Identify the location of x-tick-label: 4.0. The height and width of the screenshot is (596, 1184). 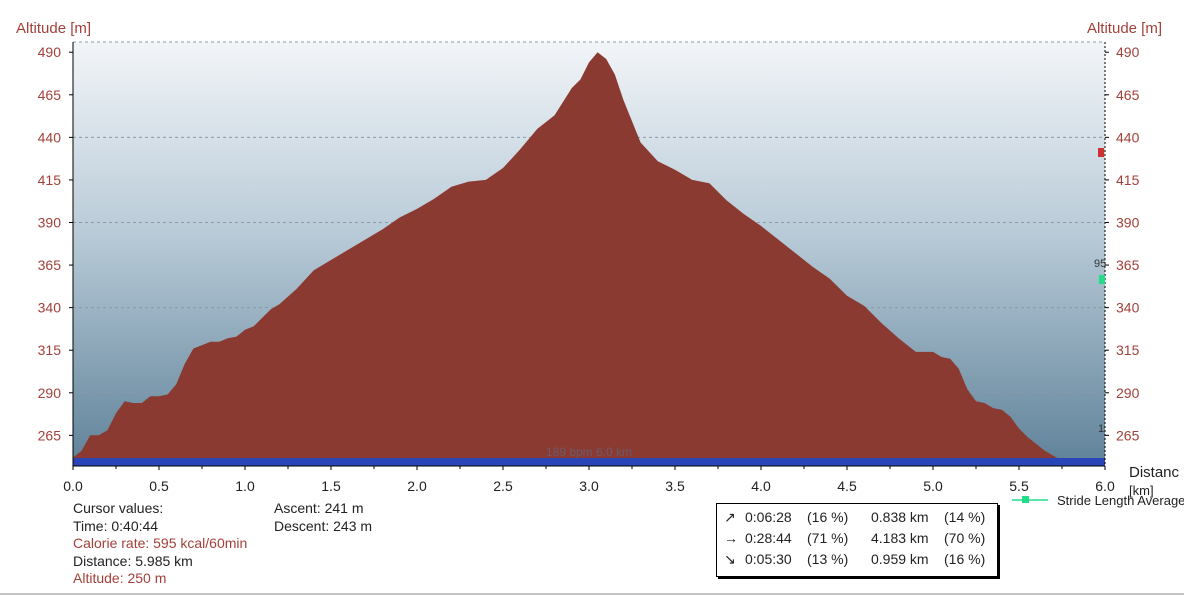
(761, 486).